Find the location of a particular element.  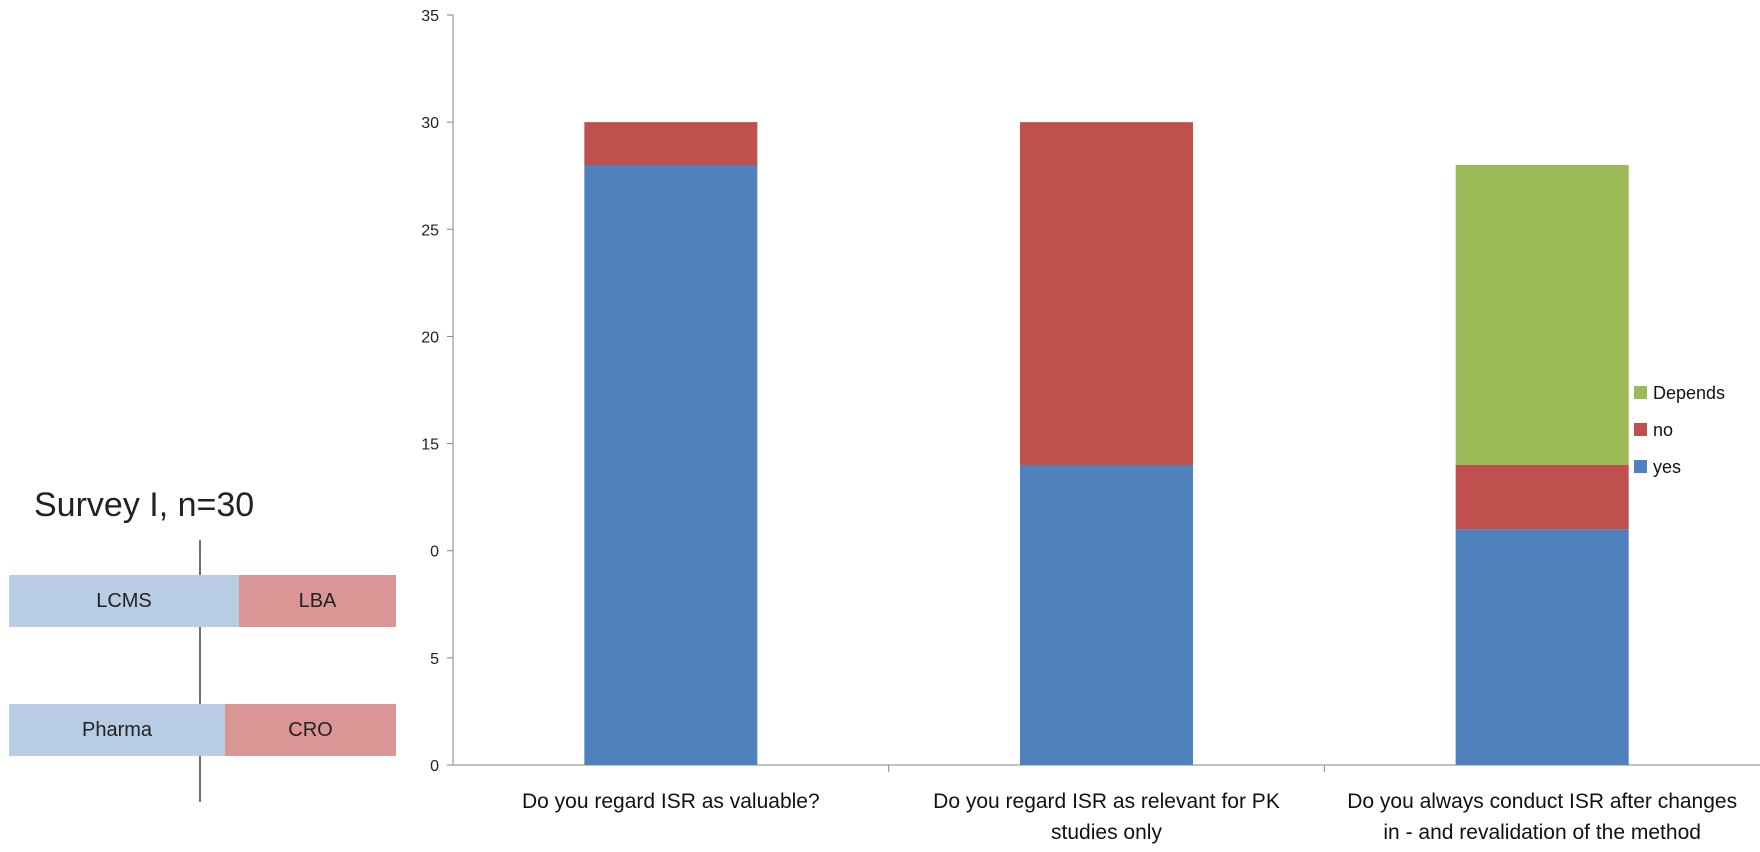

bar-segment-depends is located at coordinates (1542, 315).